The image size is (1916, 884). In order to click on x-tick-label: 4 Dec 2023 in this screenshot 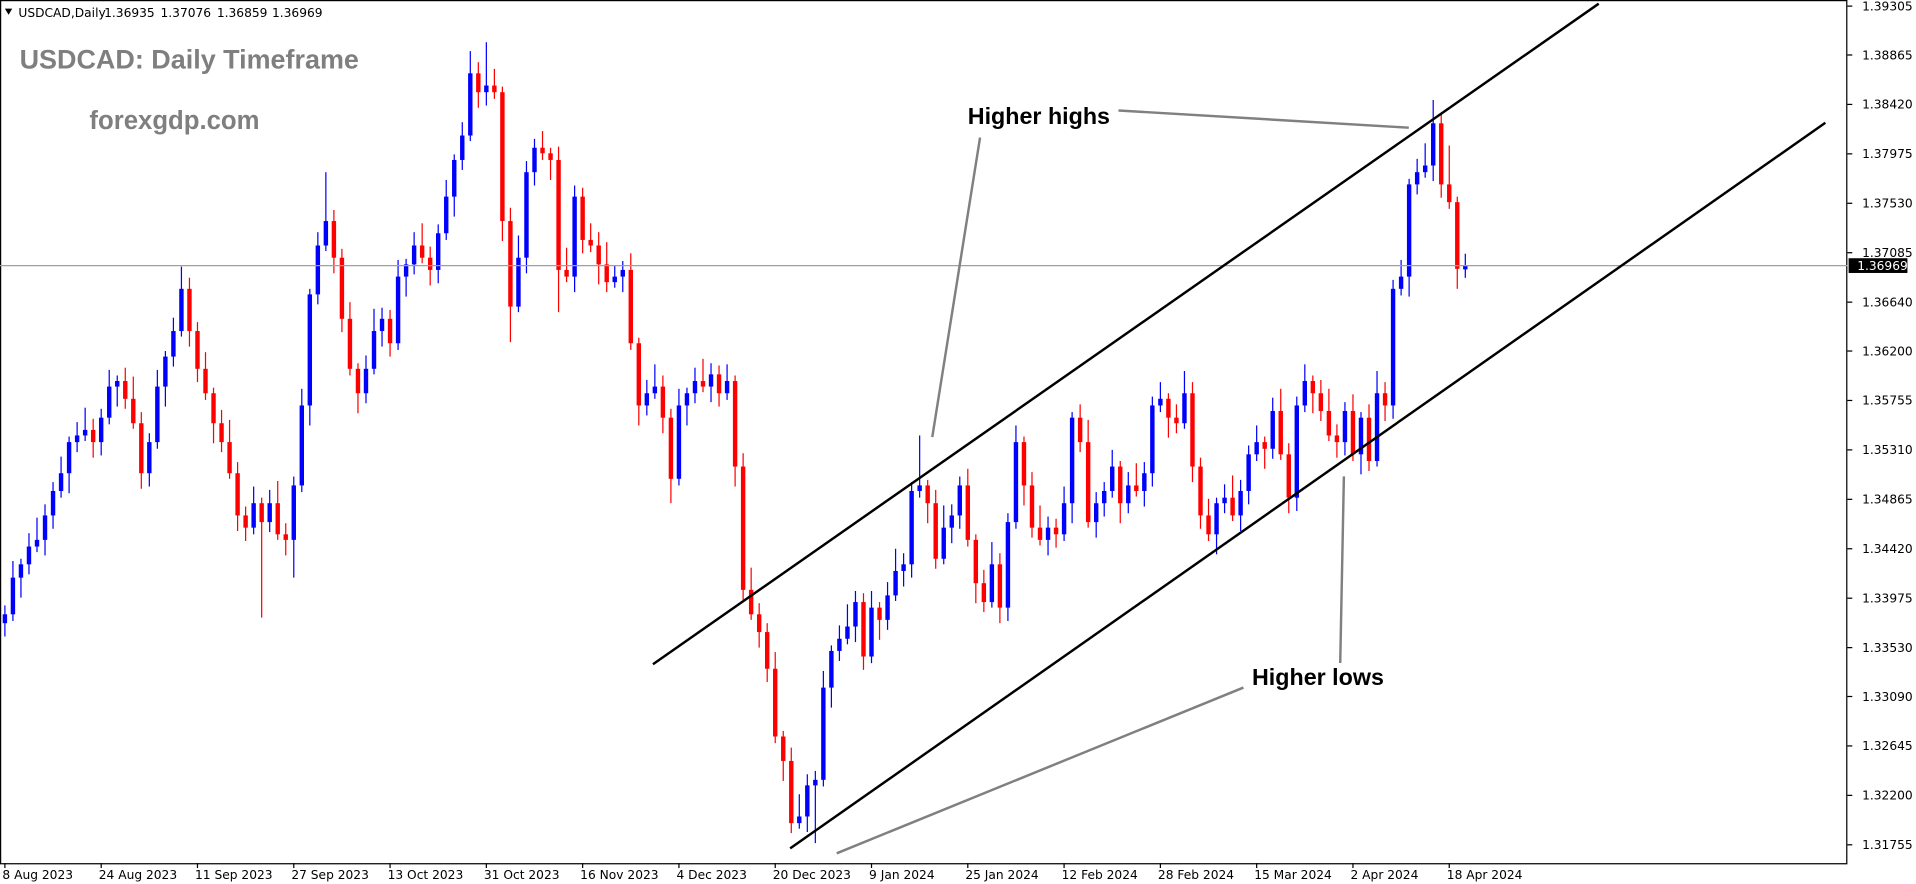, I will do `click(711, 875)`.